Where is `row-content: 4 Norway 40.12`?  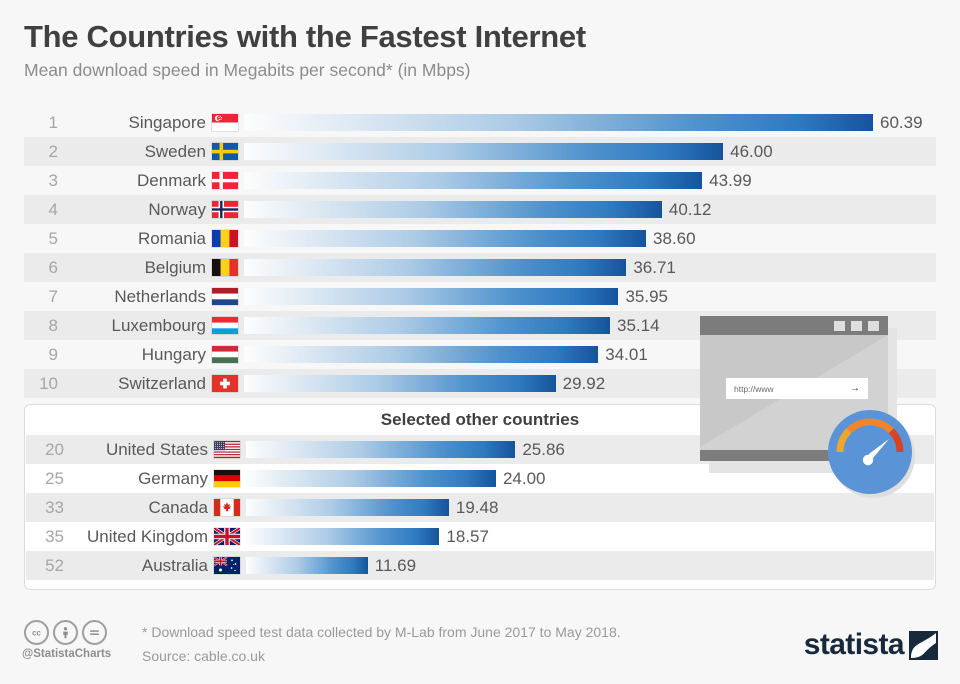 row-content: 4 Norway 40.12 is located at coordinates (480, 209).